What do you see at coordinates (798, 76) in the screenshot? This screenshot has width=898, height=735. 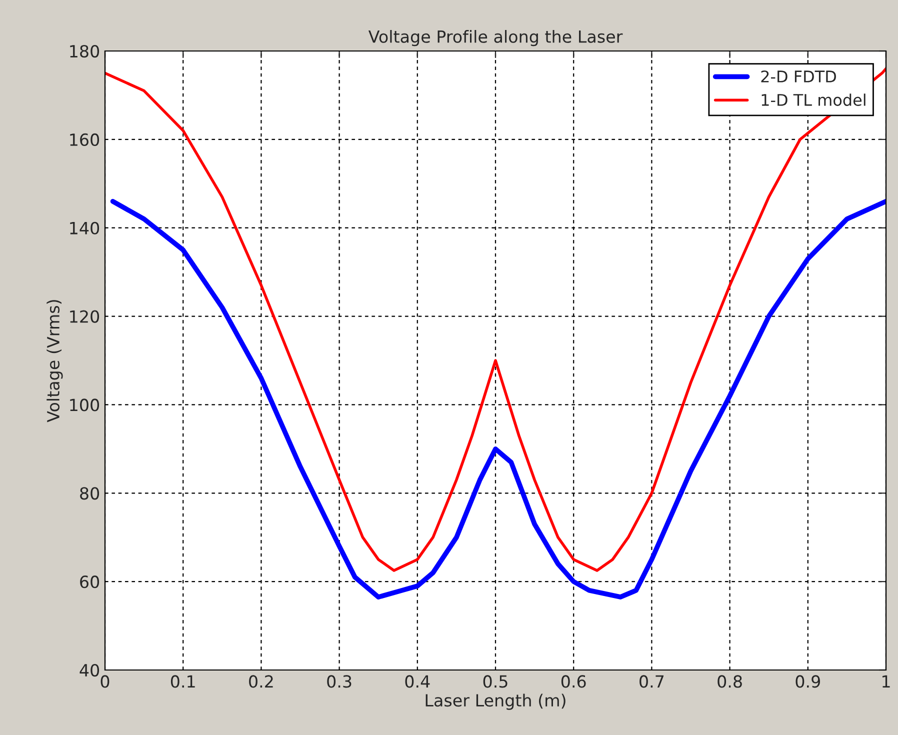 I see `legend-label: 2-D FDTD` at bounding box center [798, 76].